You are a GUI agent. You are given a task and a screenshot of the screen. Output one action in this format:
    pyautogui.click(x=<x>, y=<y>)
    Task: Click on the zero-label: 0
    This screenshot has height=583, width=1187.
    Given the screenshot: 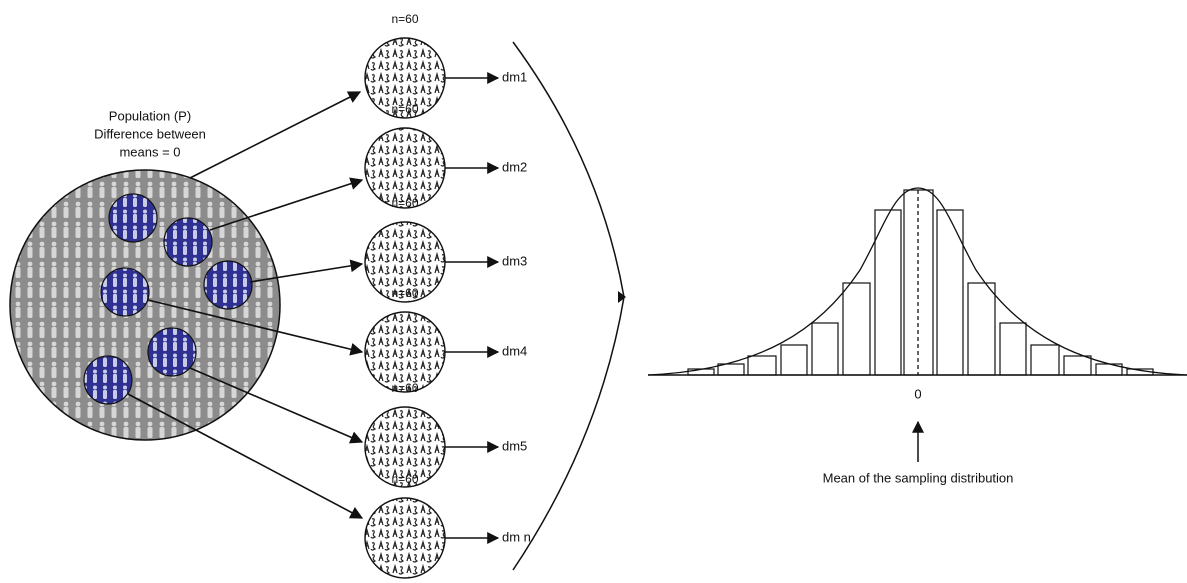 What is the action you would take?
    pyautogui.click(x=917, y=393)
    